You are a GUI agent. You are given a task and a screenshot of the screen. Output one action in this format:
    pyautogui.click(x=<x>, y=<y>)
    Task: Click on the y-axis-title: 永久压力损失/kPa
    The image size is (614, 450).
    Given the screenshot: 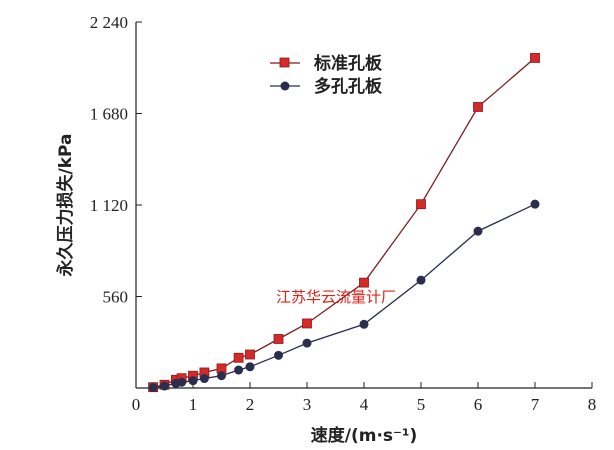 What is the action you would take?
    pyautogui.click(x=65, y=206)
    